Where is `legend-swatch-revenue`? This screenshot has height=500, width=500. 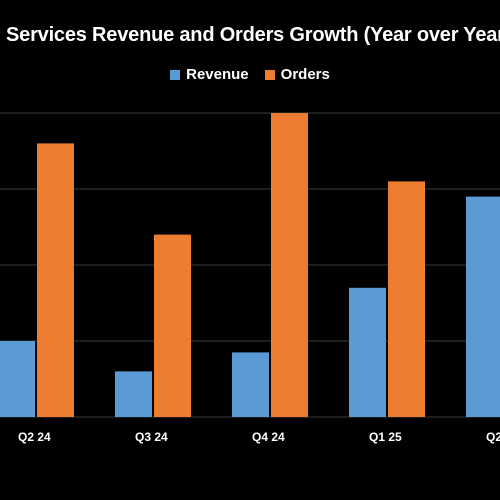 legend-swatch-revenue is located at coordinates (175, 74).